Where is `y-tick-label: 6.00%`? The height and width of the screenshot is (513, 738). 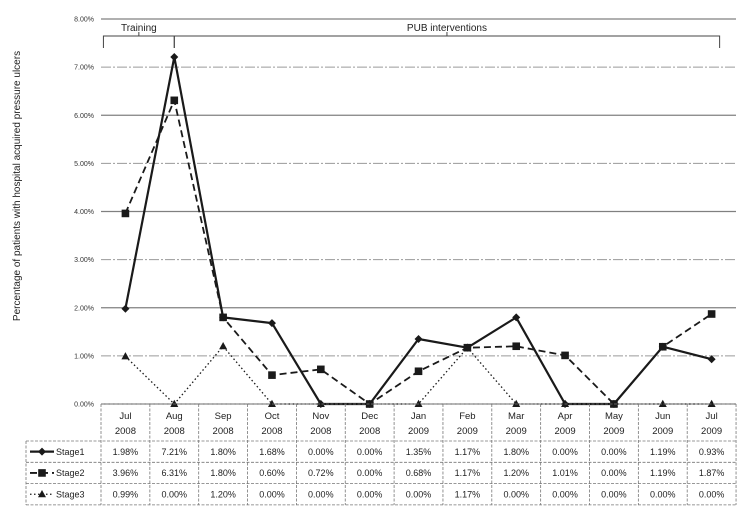 y-tick-label: 6.00% is located at coordinates (84, 116).